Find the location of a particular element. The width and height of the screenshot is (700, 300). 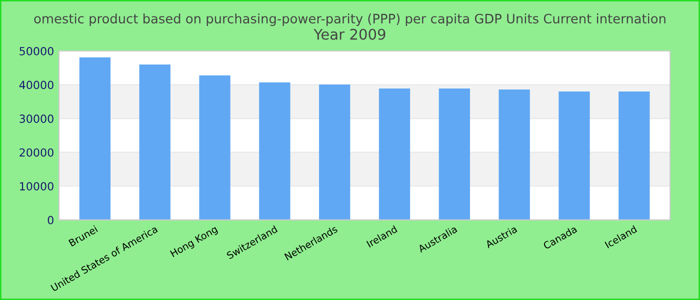

y-tick-label: 0 is located at coordinates (51, 220).